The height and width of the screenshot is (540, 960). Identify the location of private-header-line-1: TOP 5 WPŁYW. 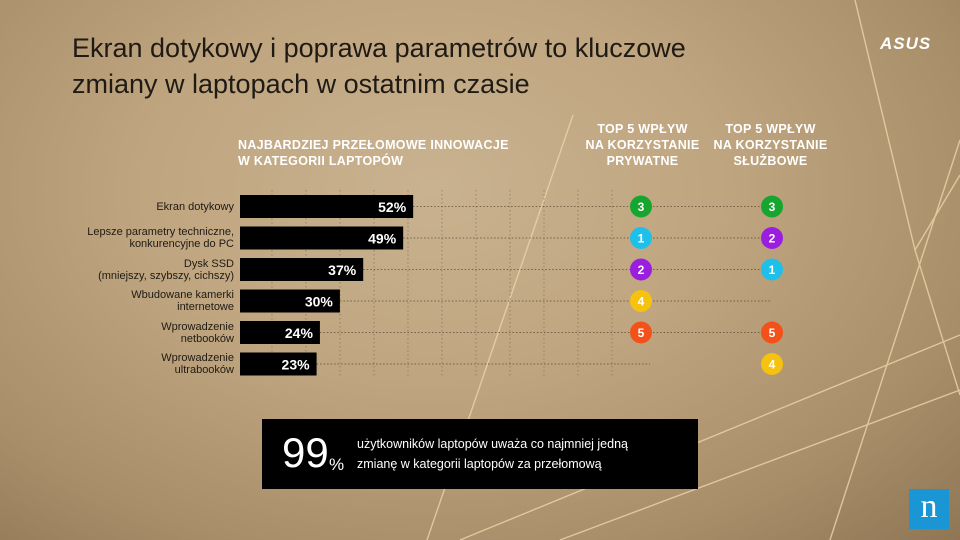
(642, 129).